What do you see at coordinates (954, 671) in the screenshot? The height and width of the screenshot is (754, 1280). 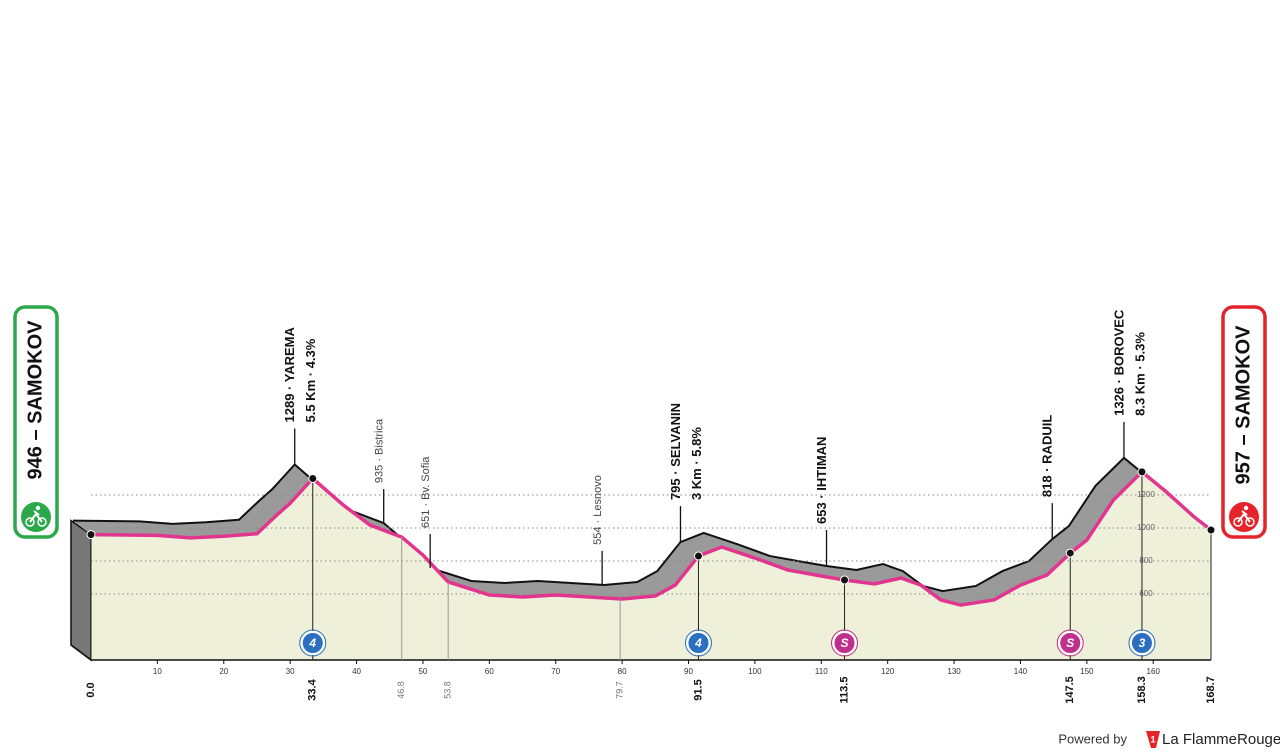 I see `x-tick-label: 130` at bounding box center [954, 671].